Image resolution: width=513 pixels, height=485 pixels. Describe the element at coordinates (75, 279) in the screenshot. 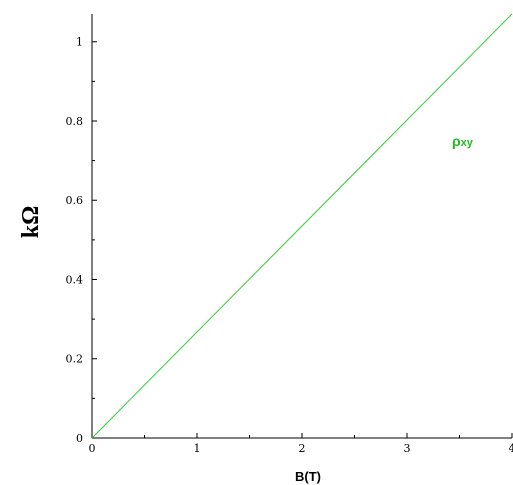

I see `y-tick-label: 0.4` at that location.